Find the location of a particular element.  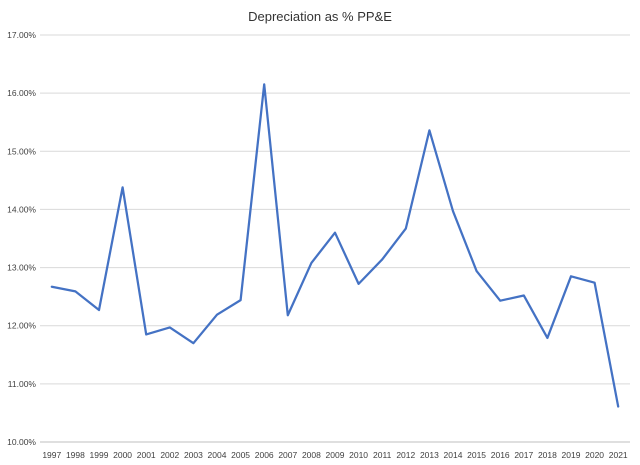

x-tick-label: 2007 is located at coordinates (287, 455).